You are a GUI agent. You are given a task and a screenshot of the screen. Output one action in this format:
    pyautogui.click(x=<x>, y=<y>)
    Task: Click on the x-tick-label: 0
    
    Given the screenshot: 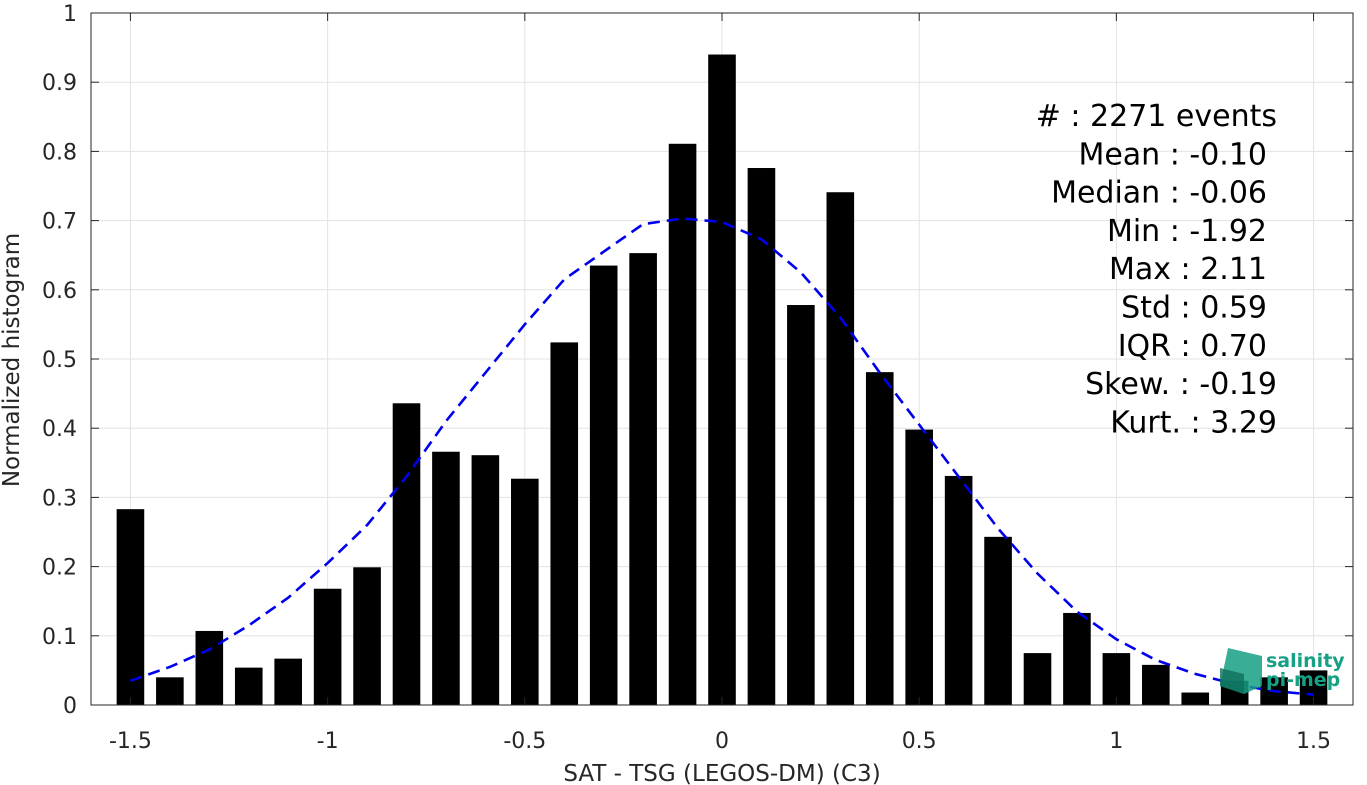 What is the action you would take?
    pyautogui.click(x=722, y=741)
    